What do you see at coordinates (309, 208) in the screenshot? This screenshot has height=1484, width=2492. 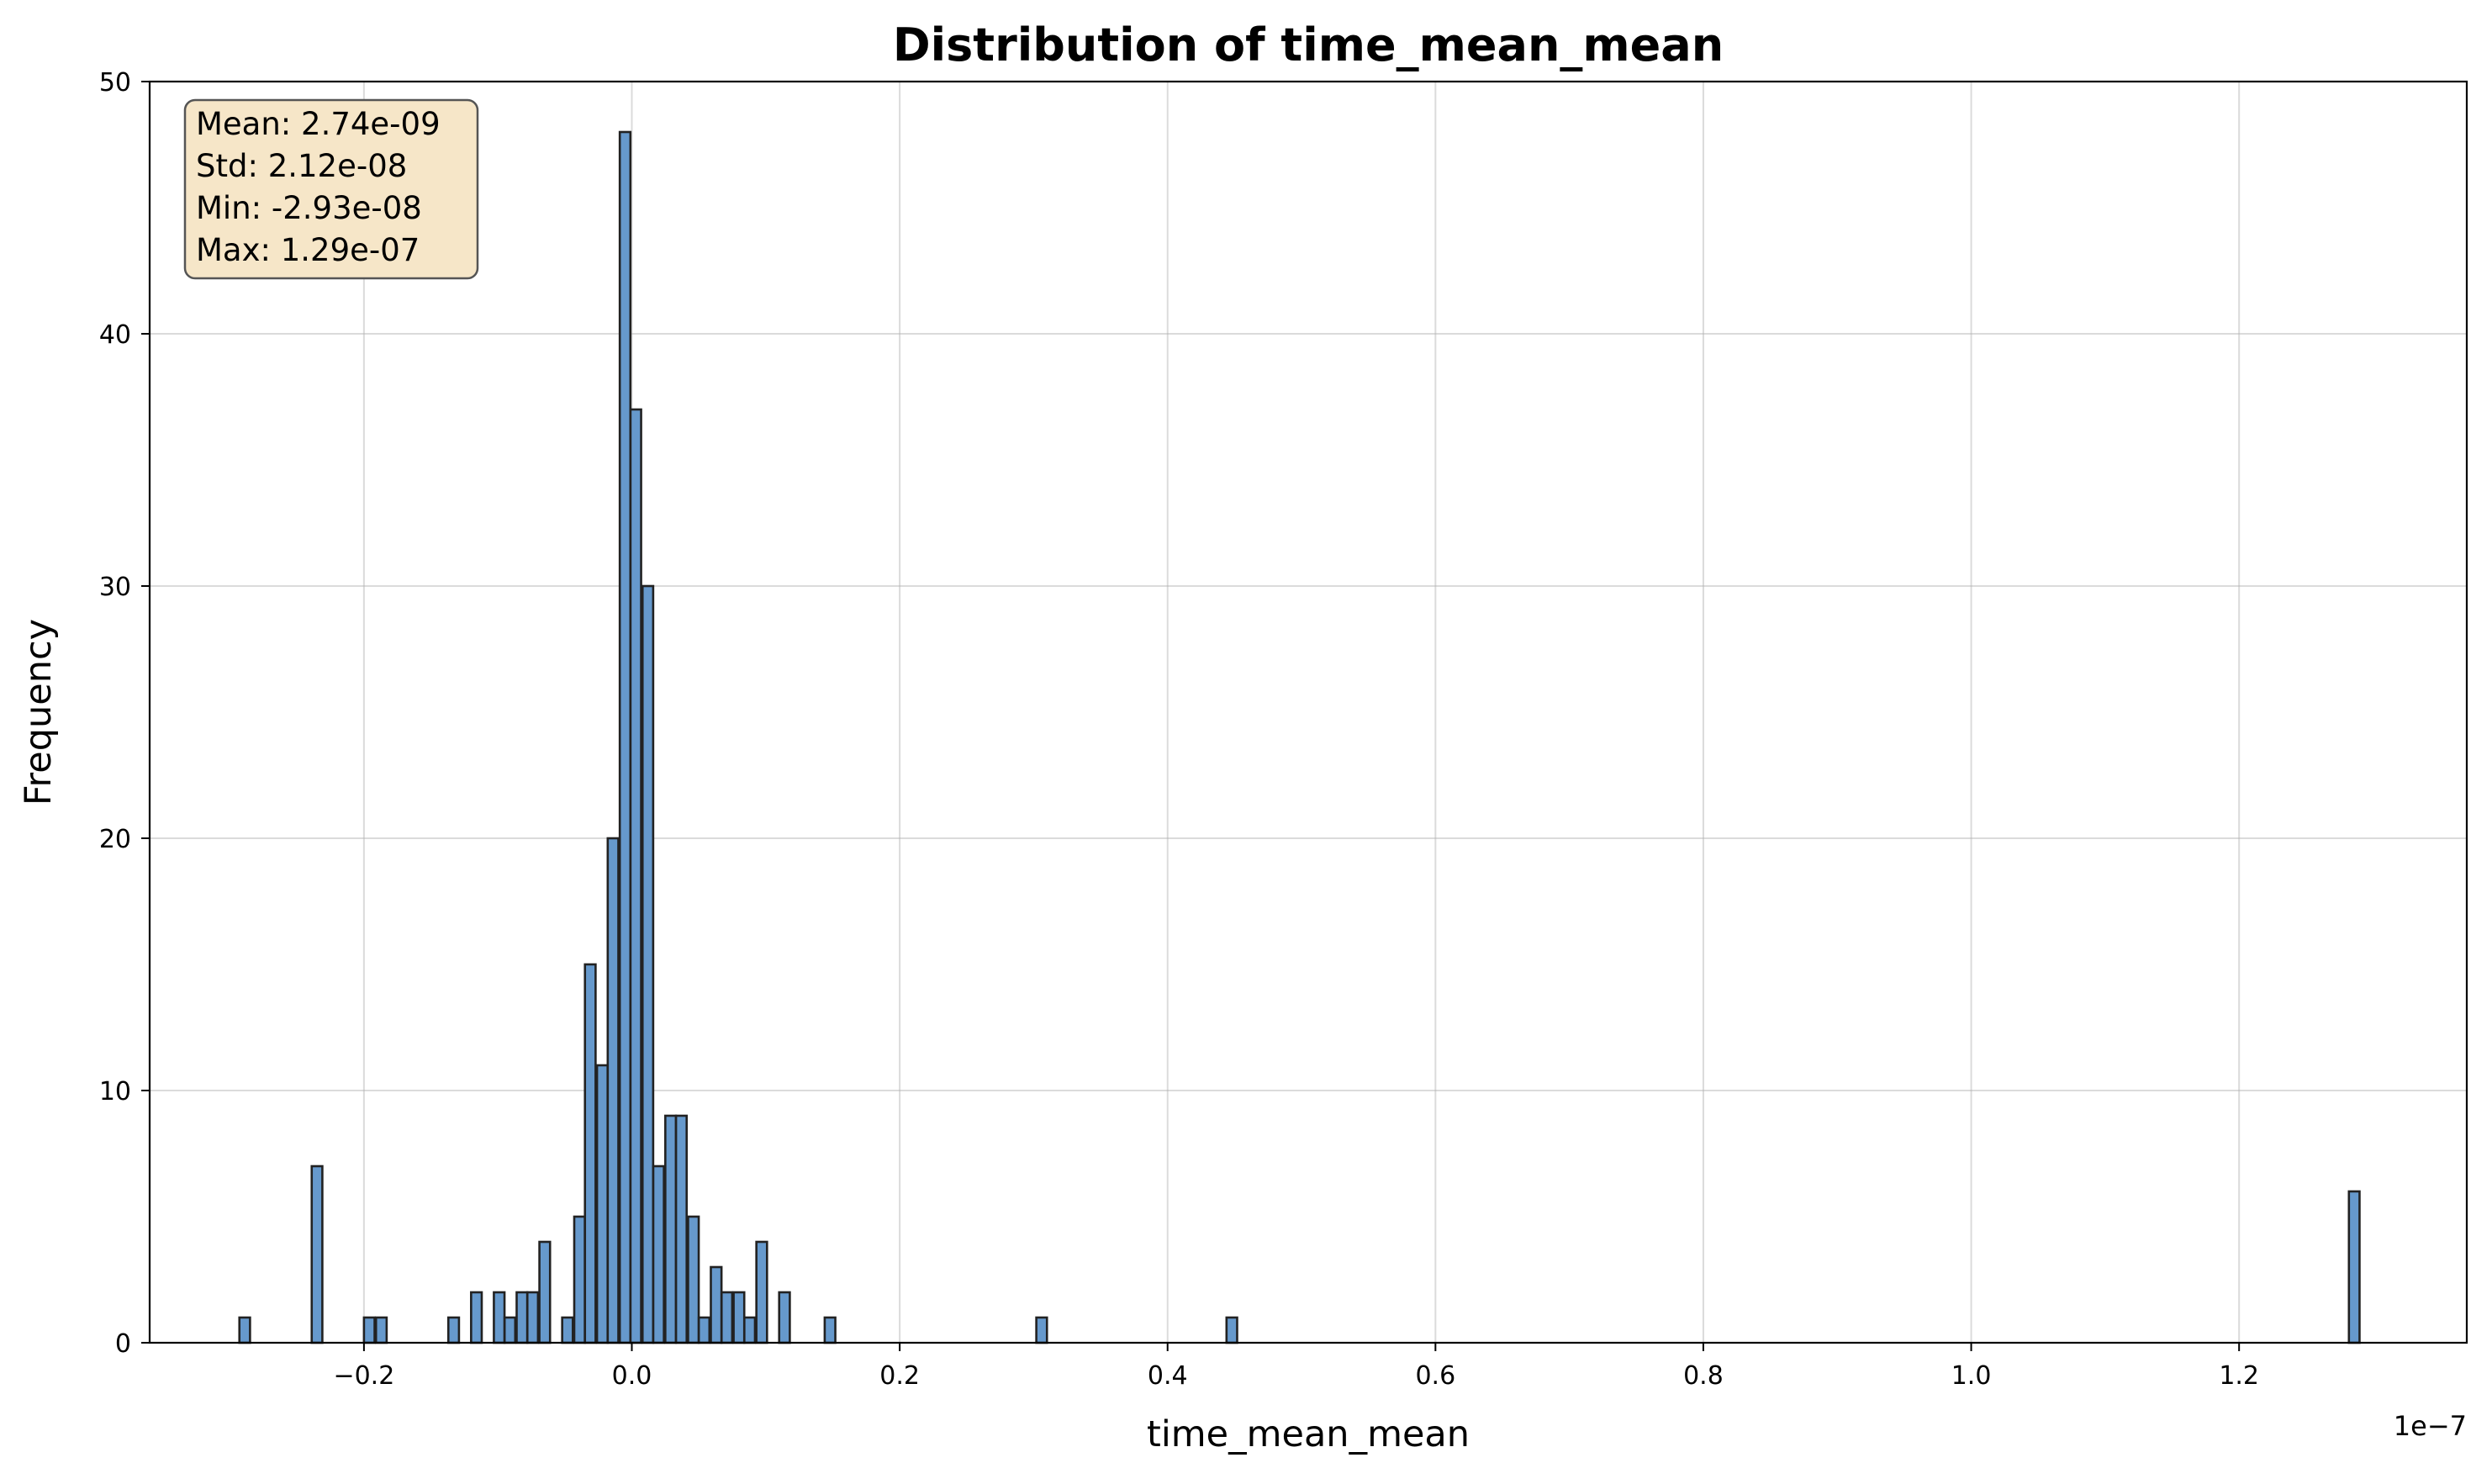 I see `stats-min: Min: -2.93e-08` at bounding box center [309, 208].